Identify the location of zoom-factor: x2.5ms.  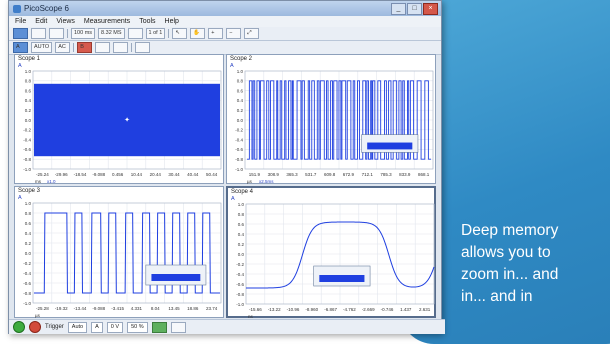
(266, 181).